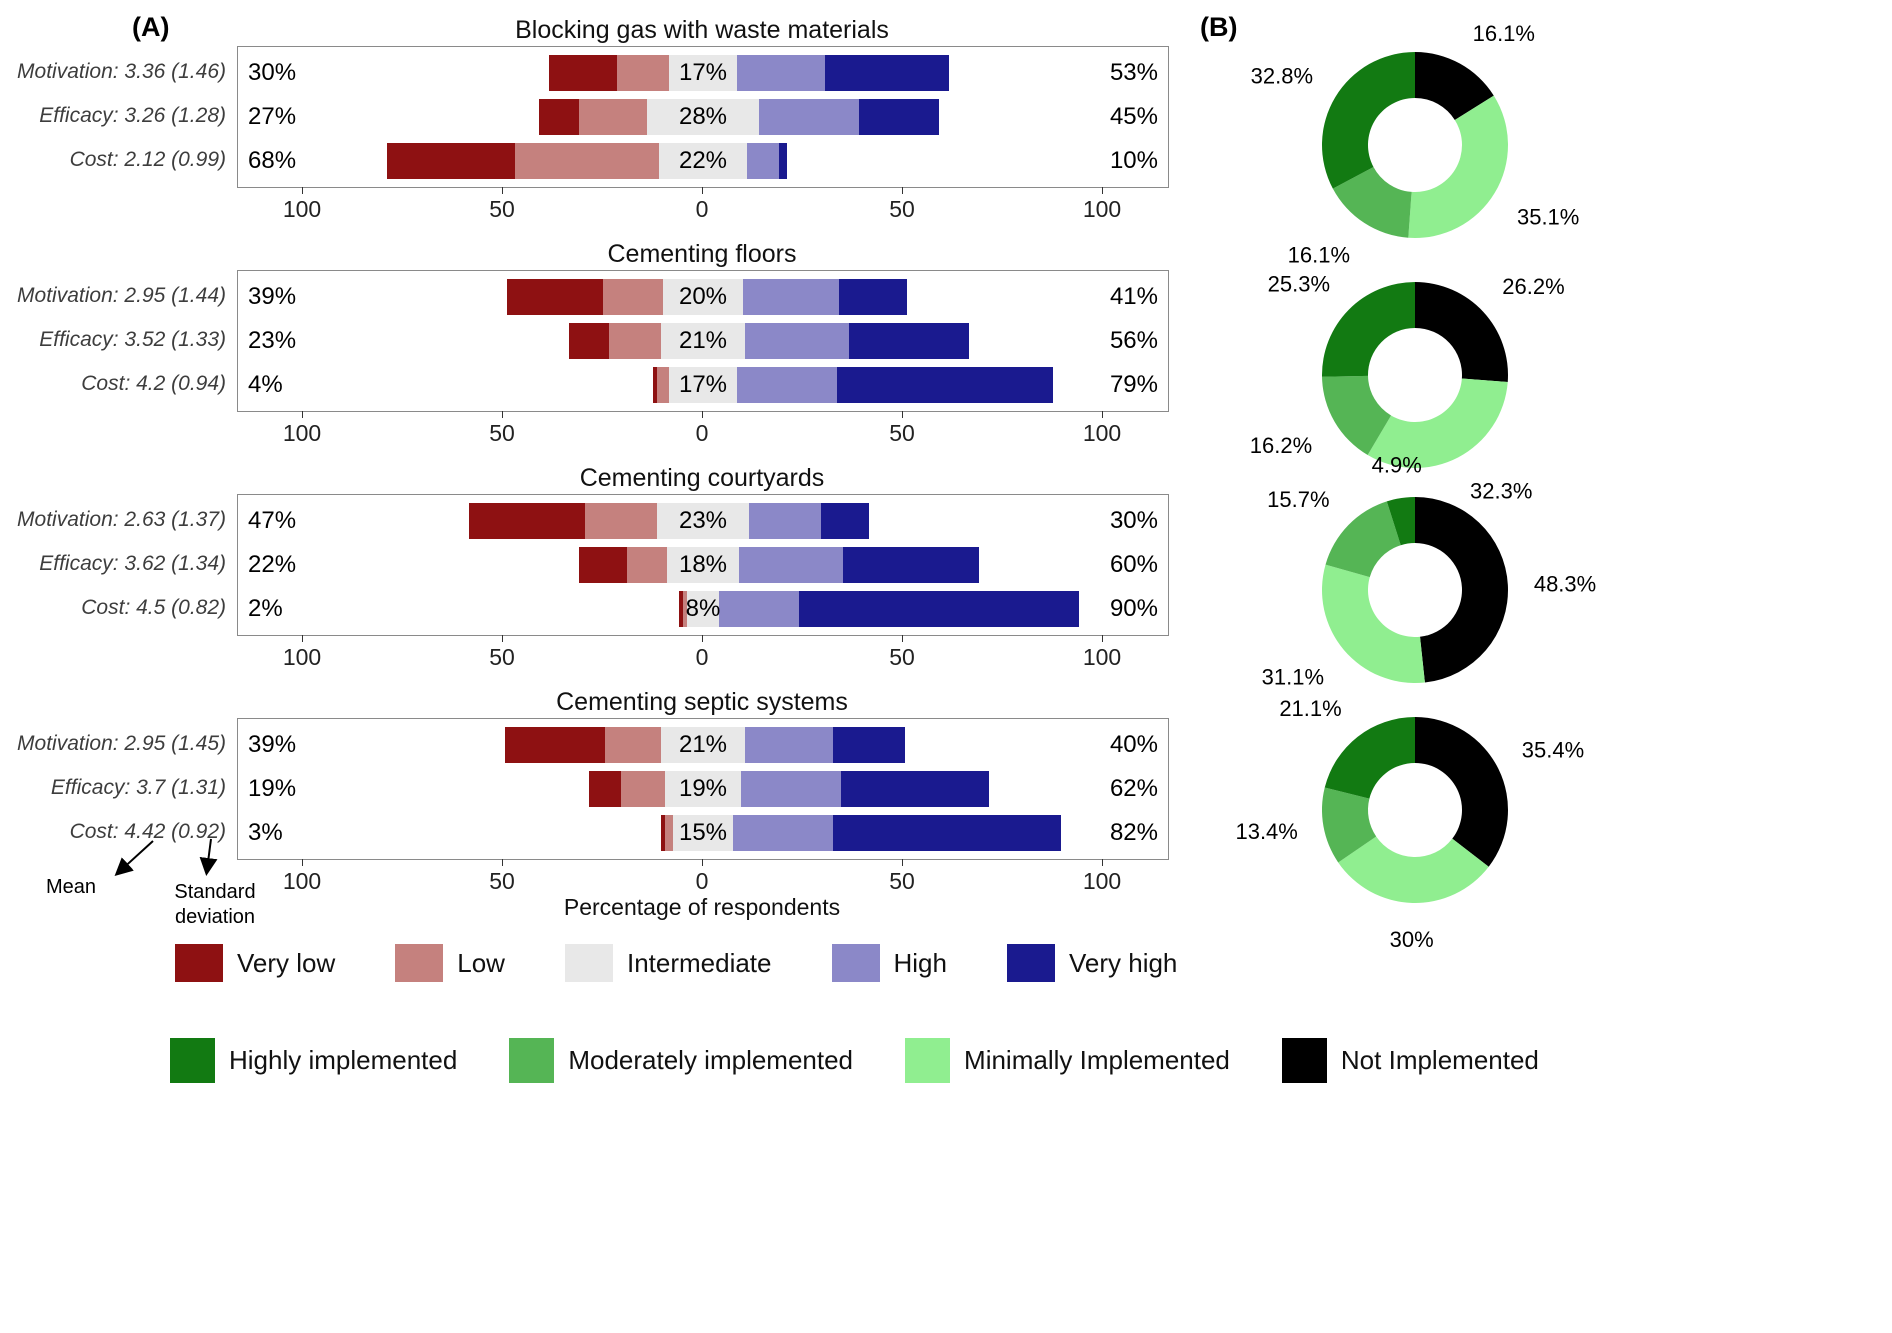 This screenshot has width=1892, height=1333. I want to click on right-total-label: 40%, so click(1133, 744).